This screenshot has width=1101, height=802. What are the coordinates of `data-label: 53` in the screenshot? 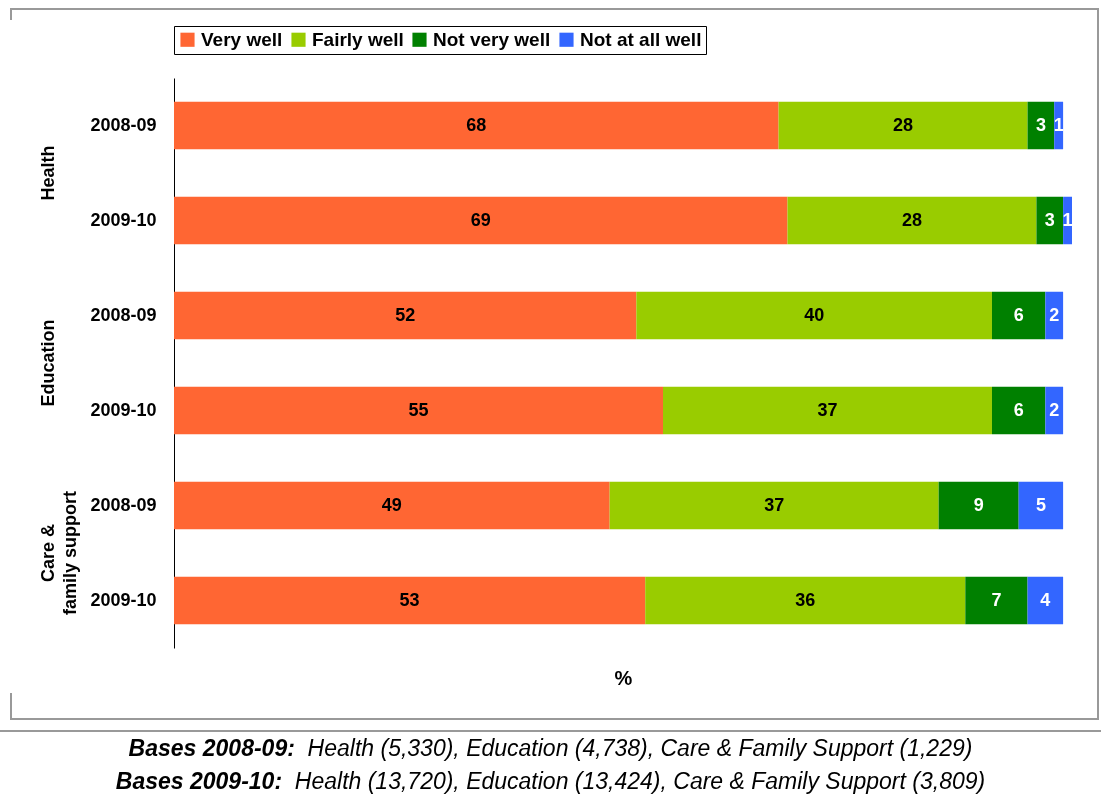 It's located at (409, 599).